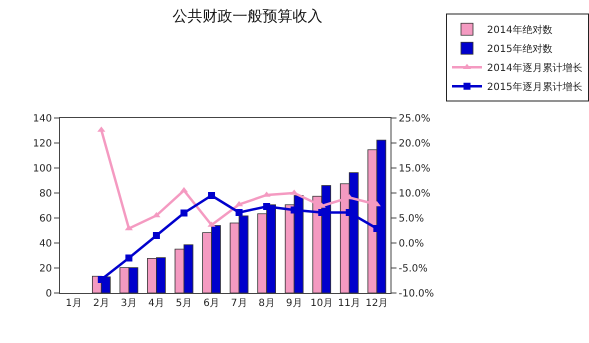  What do you see at coordinates (156, 303) in the screenshot?
I see `x-tick-label: 4月` at bounding box center [156, 303].